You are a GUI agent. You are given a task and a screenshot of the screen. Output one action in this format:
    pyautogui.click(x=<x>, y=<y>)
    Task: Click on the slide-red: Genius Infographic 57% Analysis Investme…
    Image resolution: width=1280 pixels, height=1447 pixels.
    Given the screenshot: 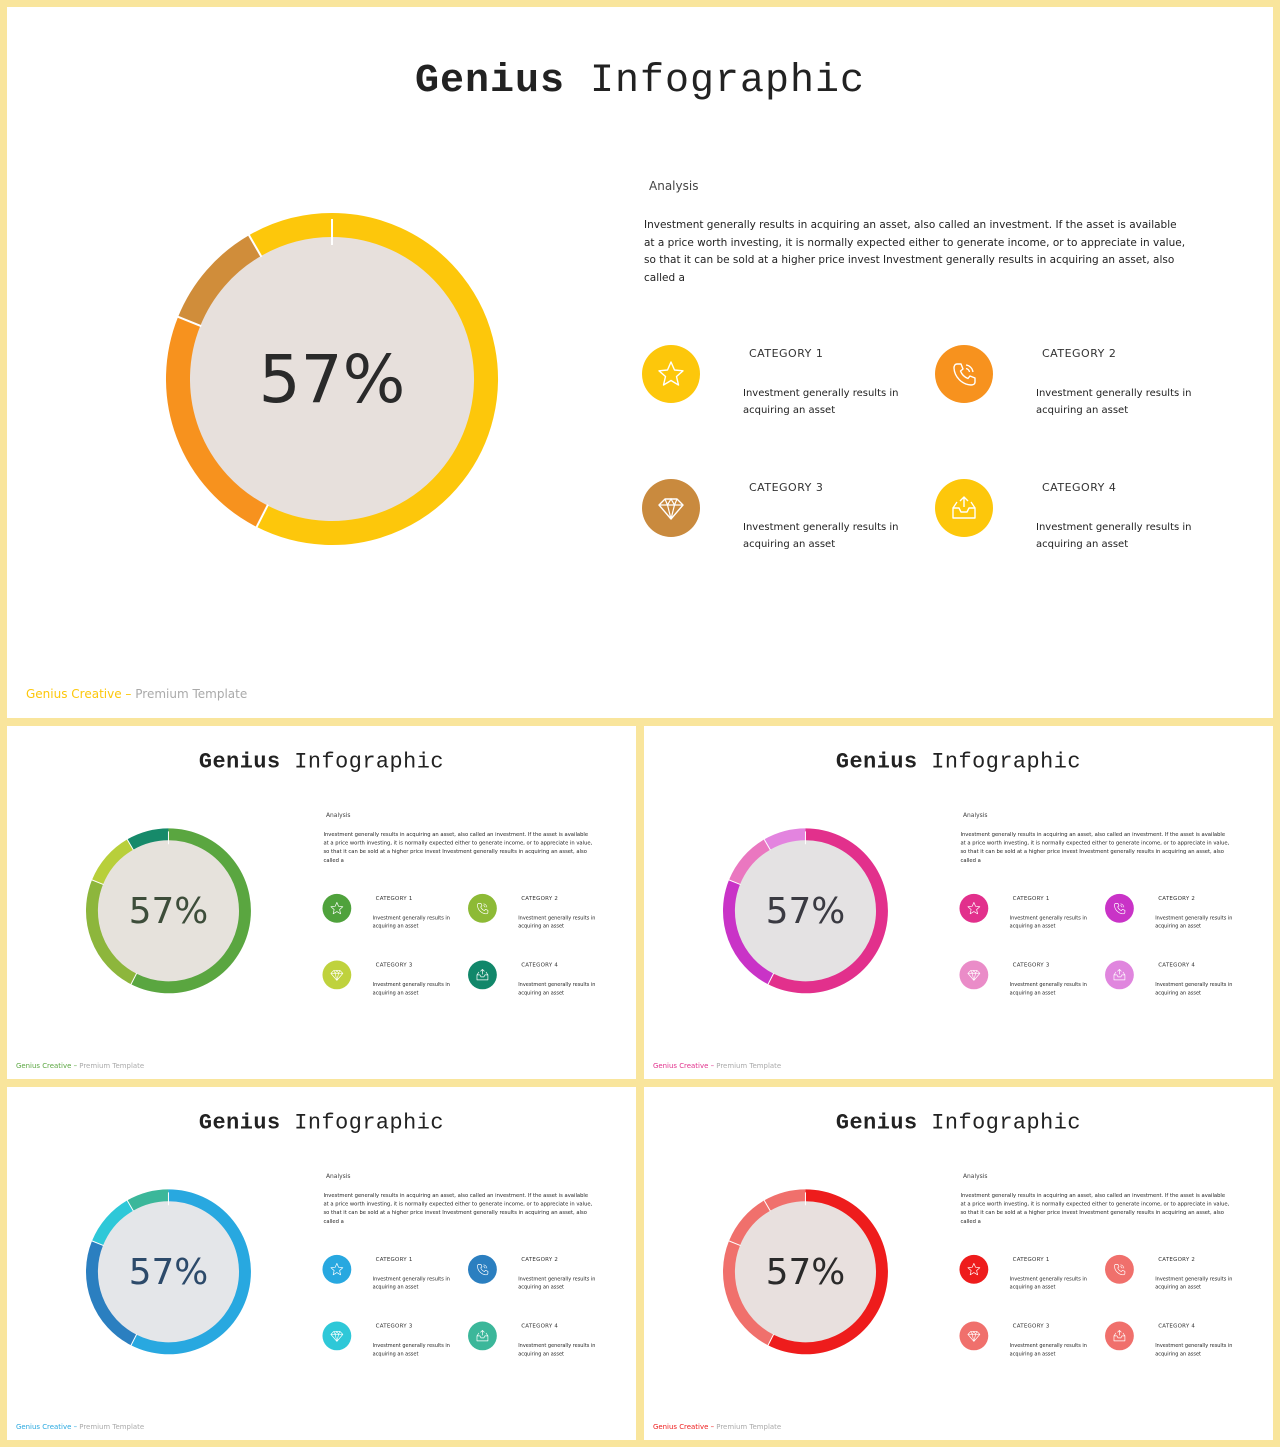 What is the action you would take?
    pyautogui.click(x=958, y=1263)
    